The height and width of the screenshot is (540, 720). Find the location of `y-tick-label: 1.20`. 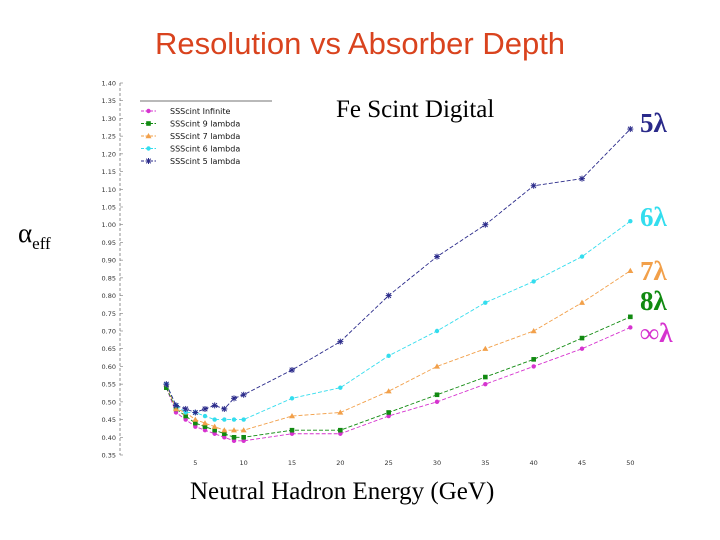

y-tick-label: 1.20 is located at coordinates (109, 154).